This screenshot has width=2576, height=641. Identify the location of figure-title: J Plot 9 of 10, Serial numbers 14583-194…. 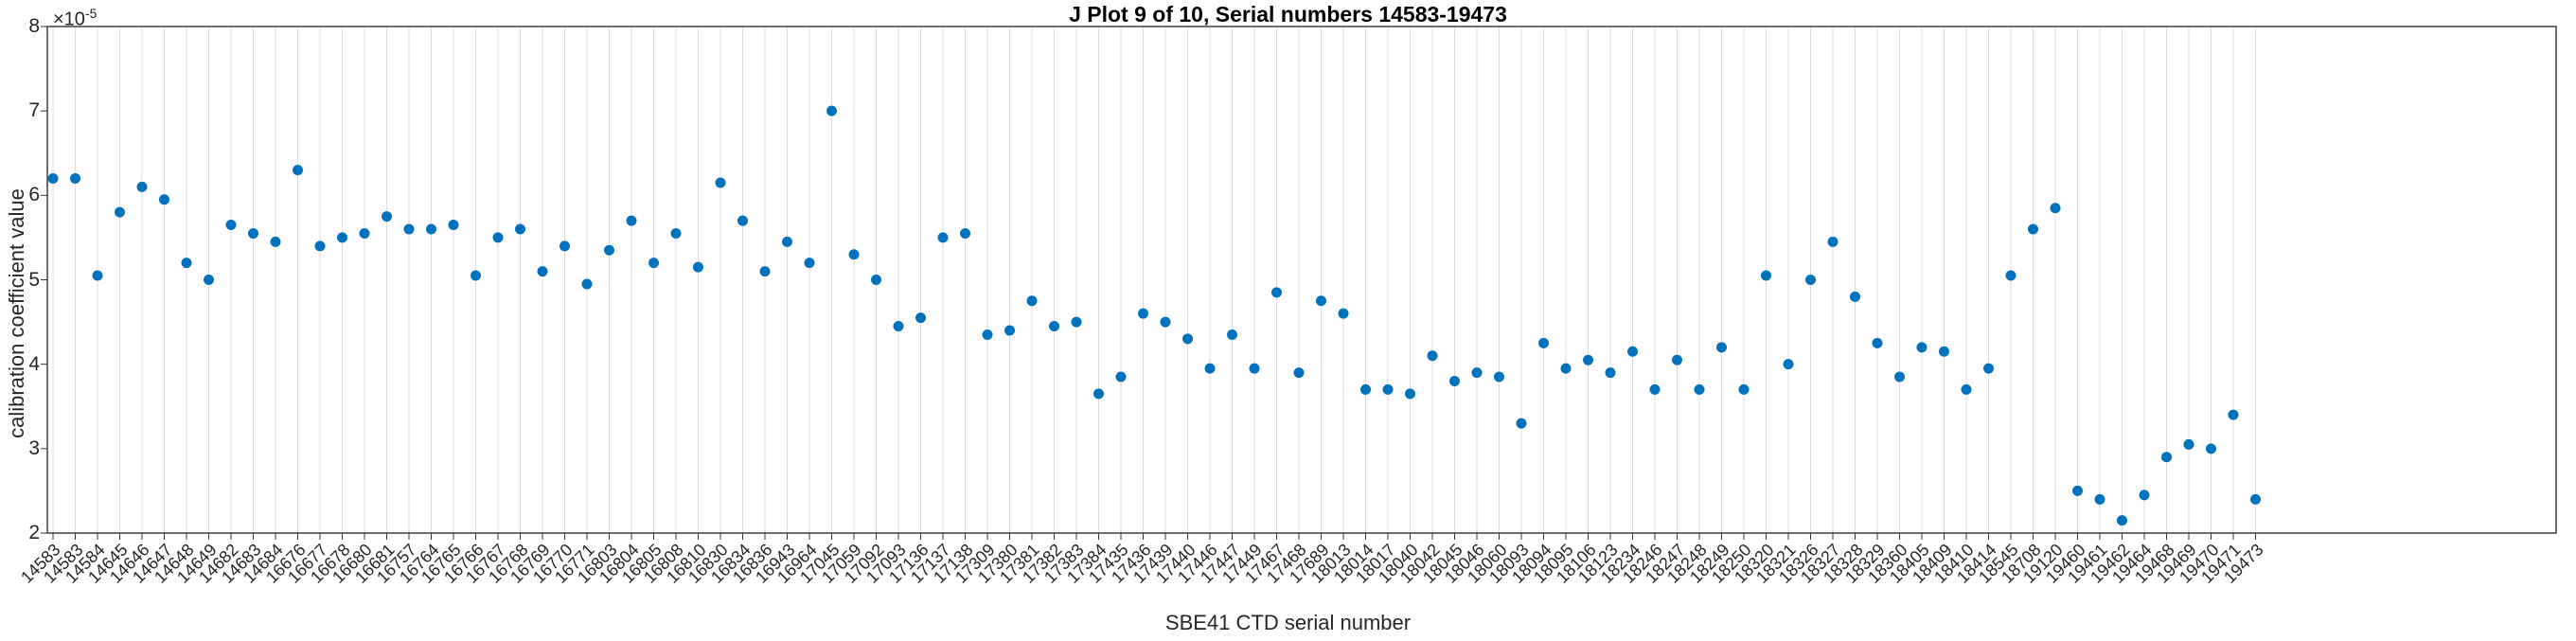
(1288, 15).